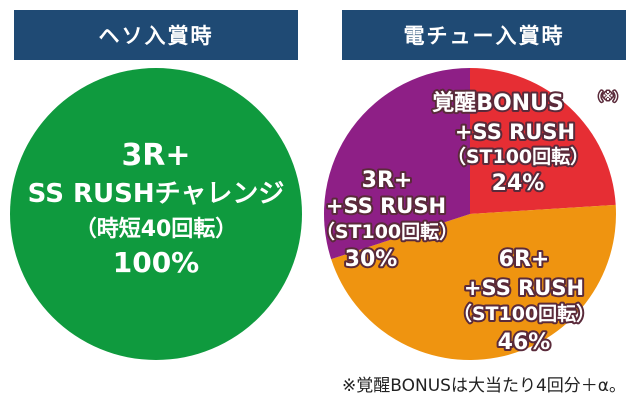  Describe the element at coordinates (524, 288) in the screenshot. I see `denchu-slice-1-label-1: +SS RUSH` at that location.